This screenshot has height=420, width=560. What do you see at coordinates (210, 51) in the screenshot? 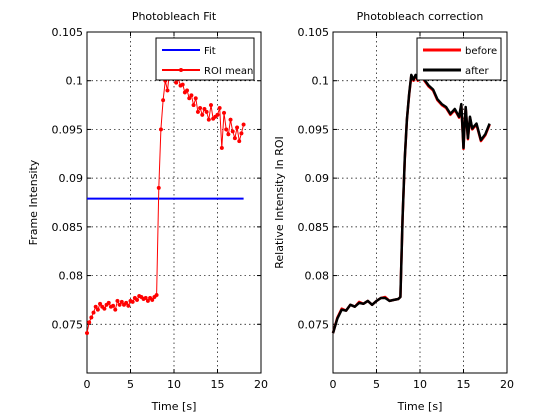
I see `legend-label: Fit` at bounding box center [210, 51].